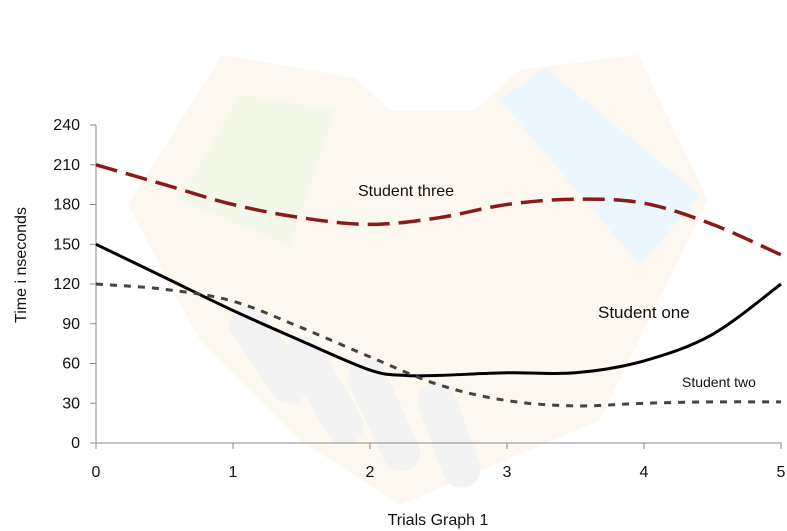 Image resolution: width=787 pixels, height=531 pixels. What do you see at coordinates (71, 364) in the screenshot?
I see `y-tick-label: 60` at bounding box center [71, 364].